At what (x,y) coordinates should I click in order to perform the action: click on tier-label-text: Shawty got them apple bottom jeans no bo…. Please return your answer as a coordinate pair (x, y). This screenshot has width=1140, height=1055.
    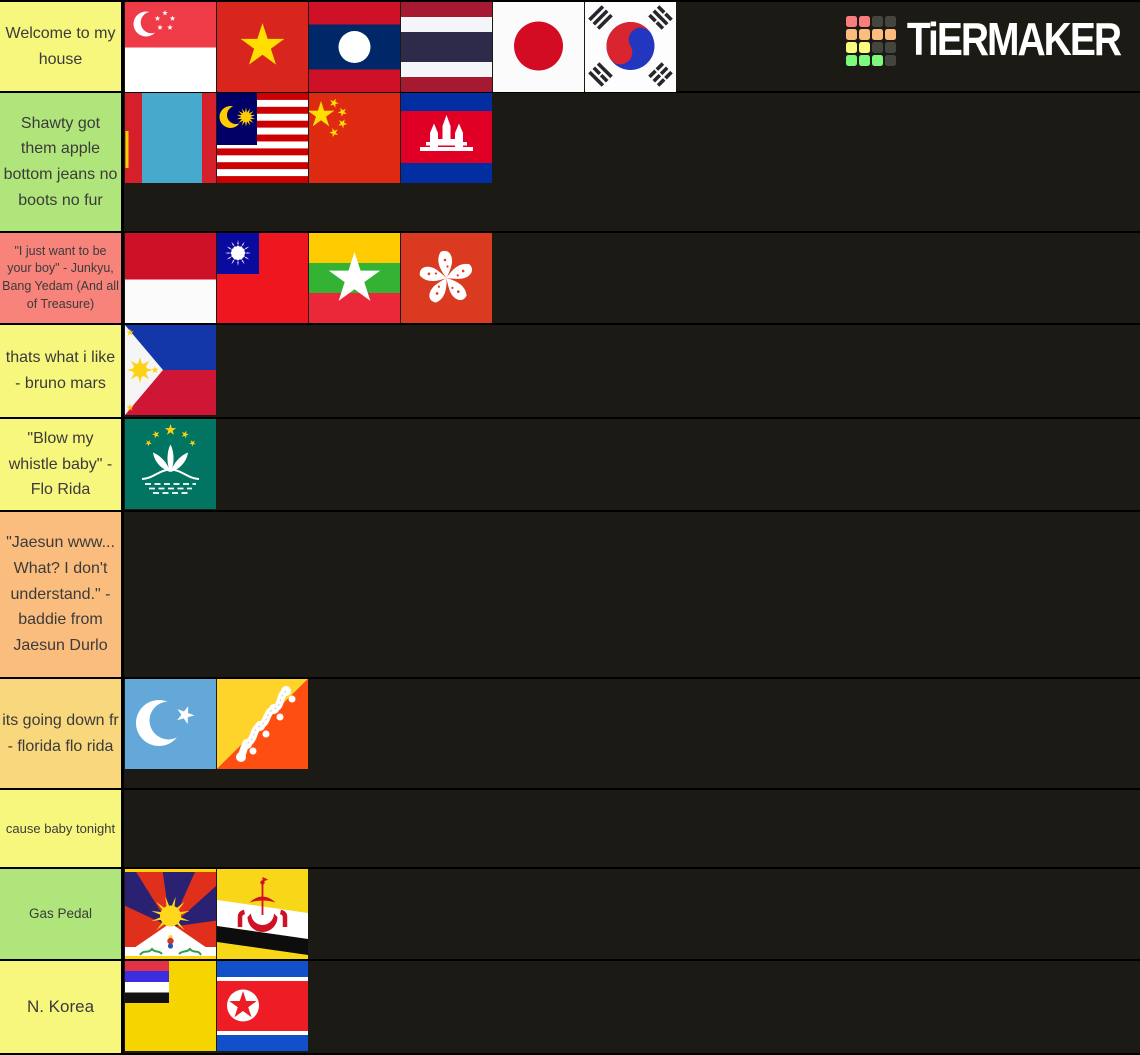
    Looking at the image, I should click on (60, 161).